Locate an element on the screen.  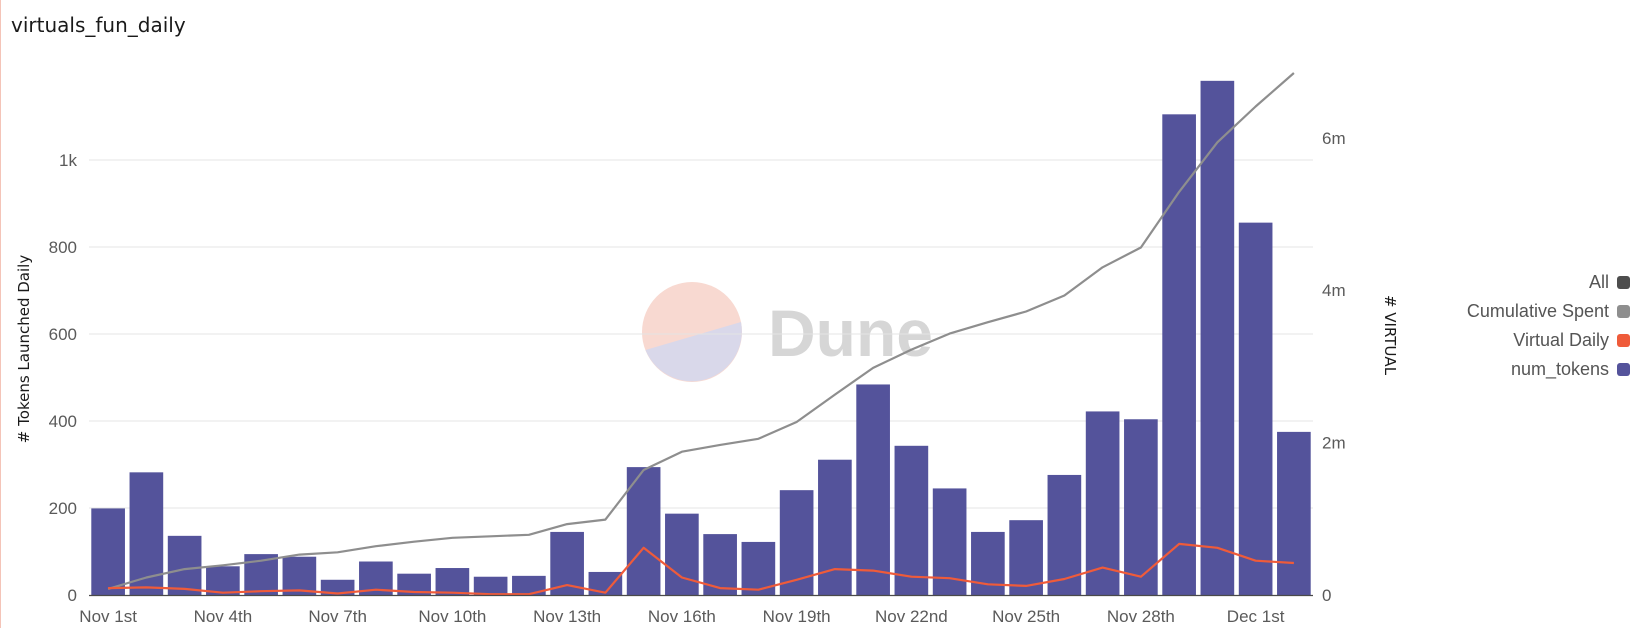
y-tick-label: 600 is located at coordinates (63, 334).